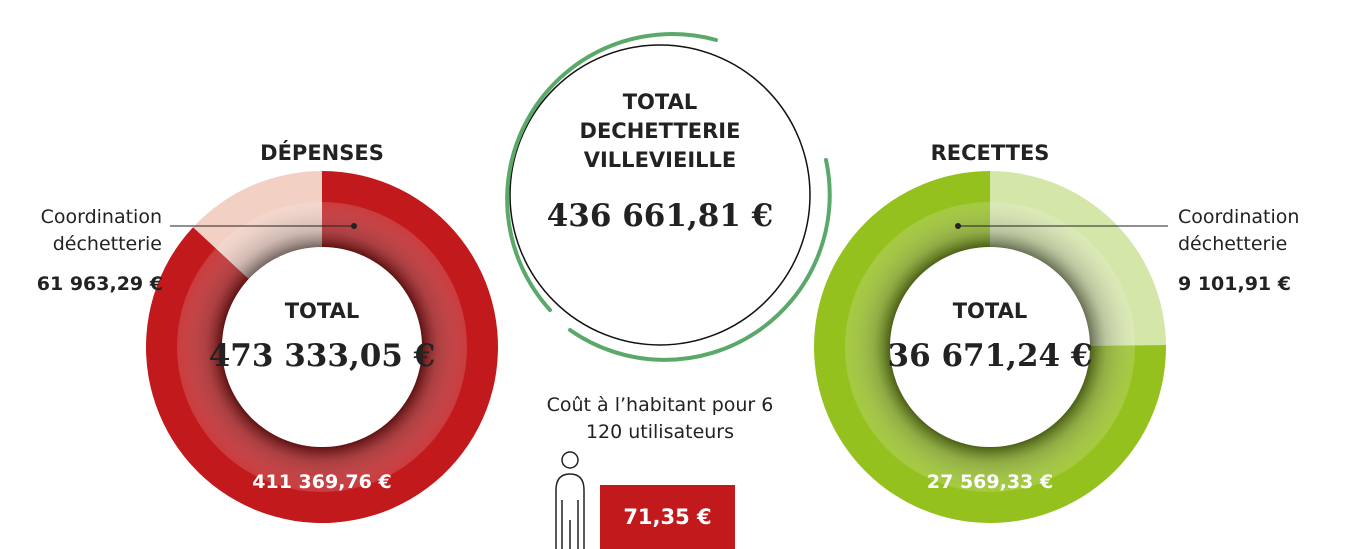  I want to click on donut-title: RECETTES, so click(990, 153).